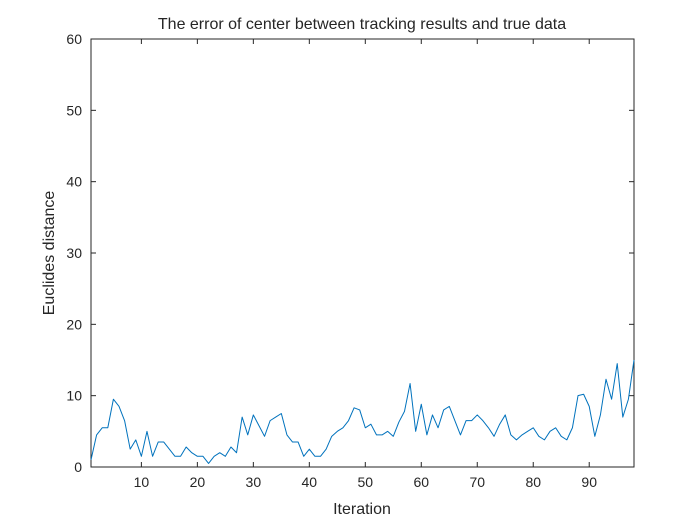 This screenshot has width=700, height=525. What do you see at coordinates (74, 396) in the screenshot?
I see `y-tick-label: 10` at bounding box center [74, 396].